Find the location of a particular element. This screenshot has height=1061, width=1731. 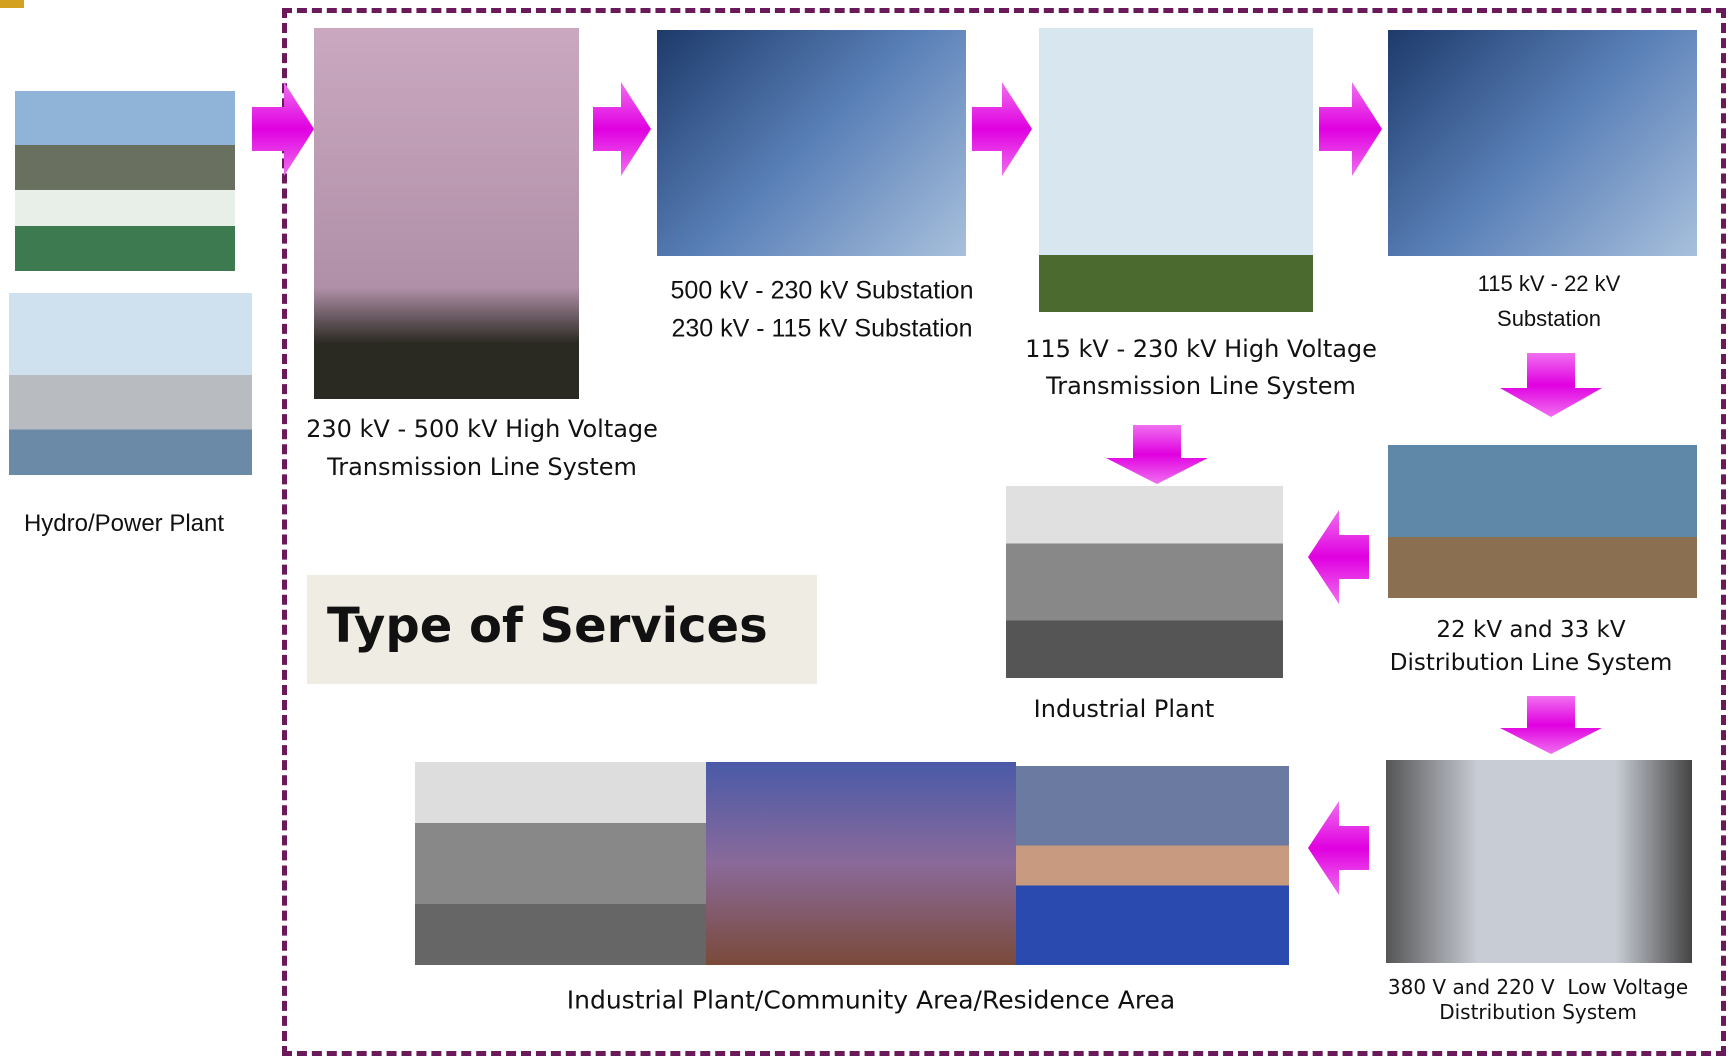

substation-image is located at coordinates (811, 143).